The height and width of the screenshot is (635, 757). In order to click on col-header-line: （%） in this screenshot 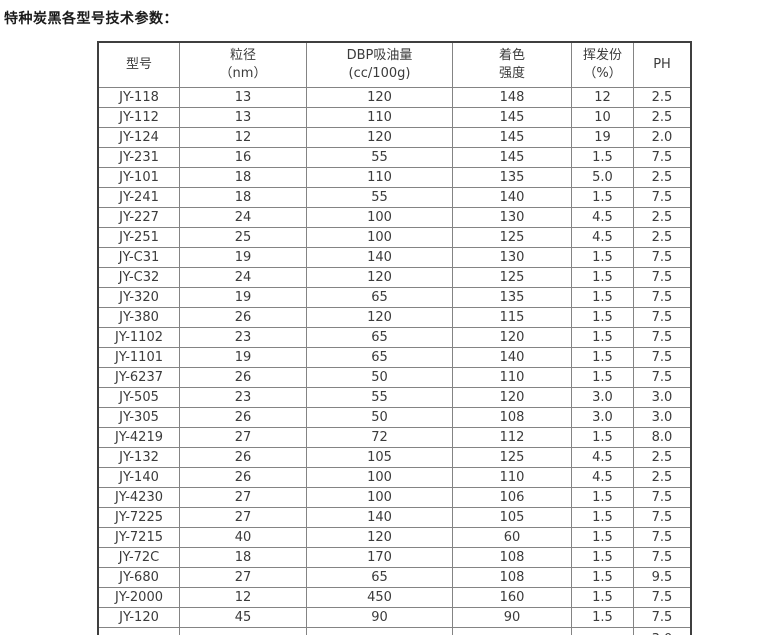, I will do `click(602, 73)`.